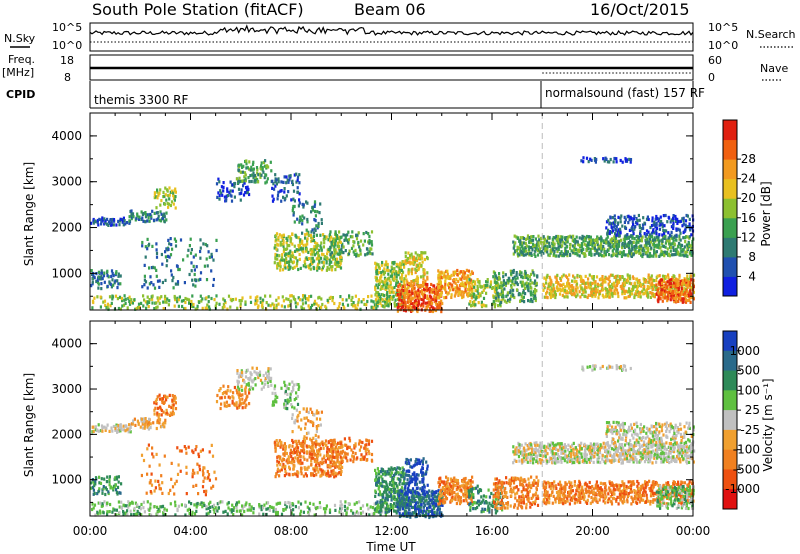 The image size is (800, 554). Describe the element at coordinates (66, 434) in the screenshot. I see `velocity-ytick: 2000` at that location.